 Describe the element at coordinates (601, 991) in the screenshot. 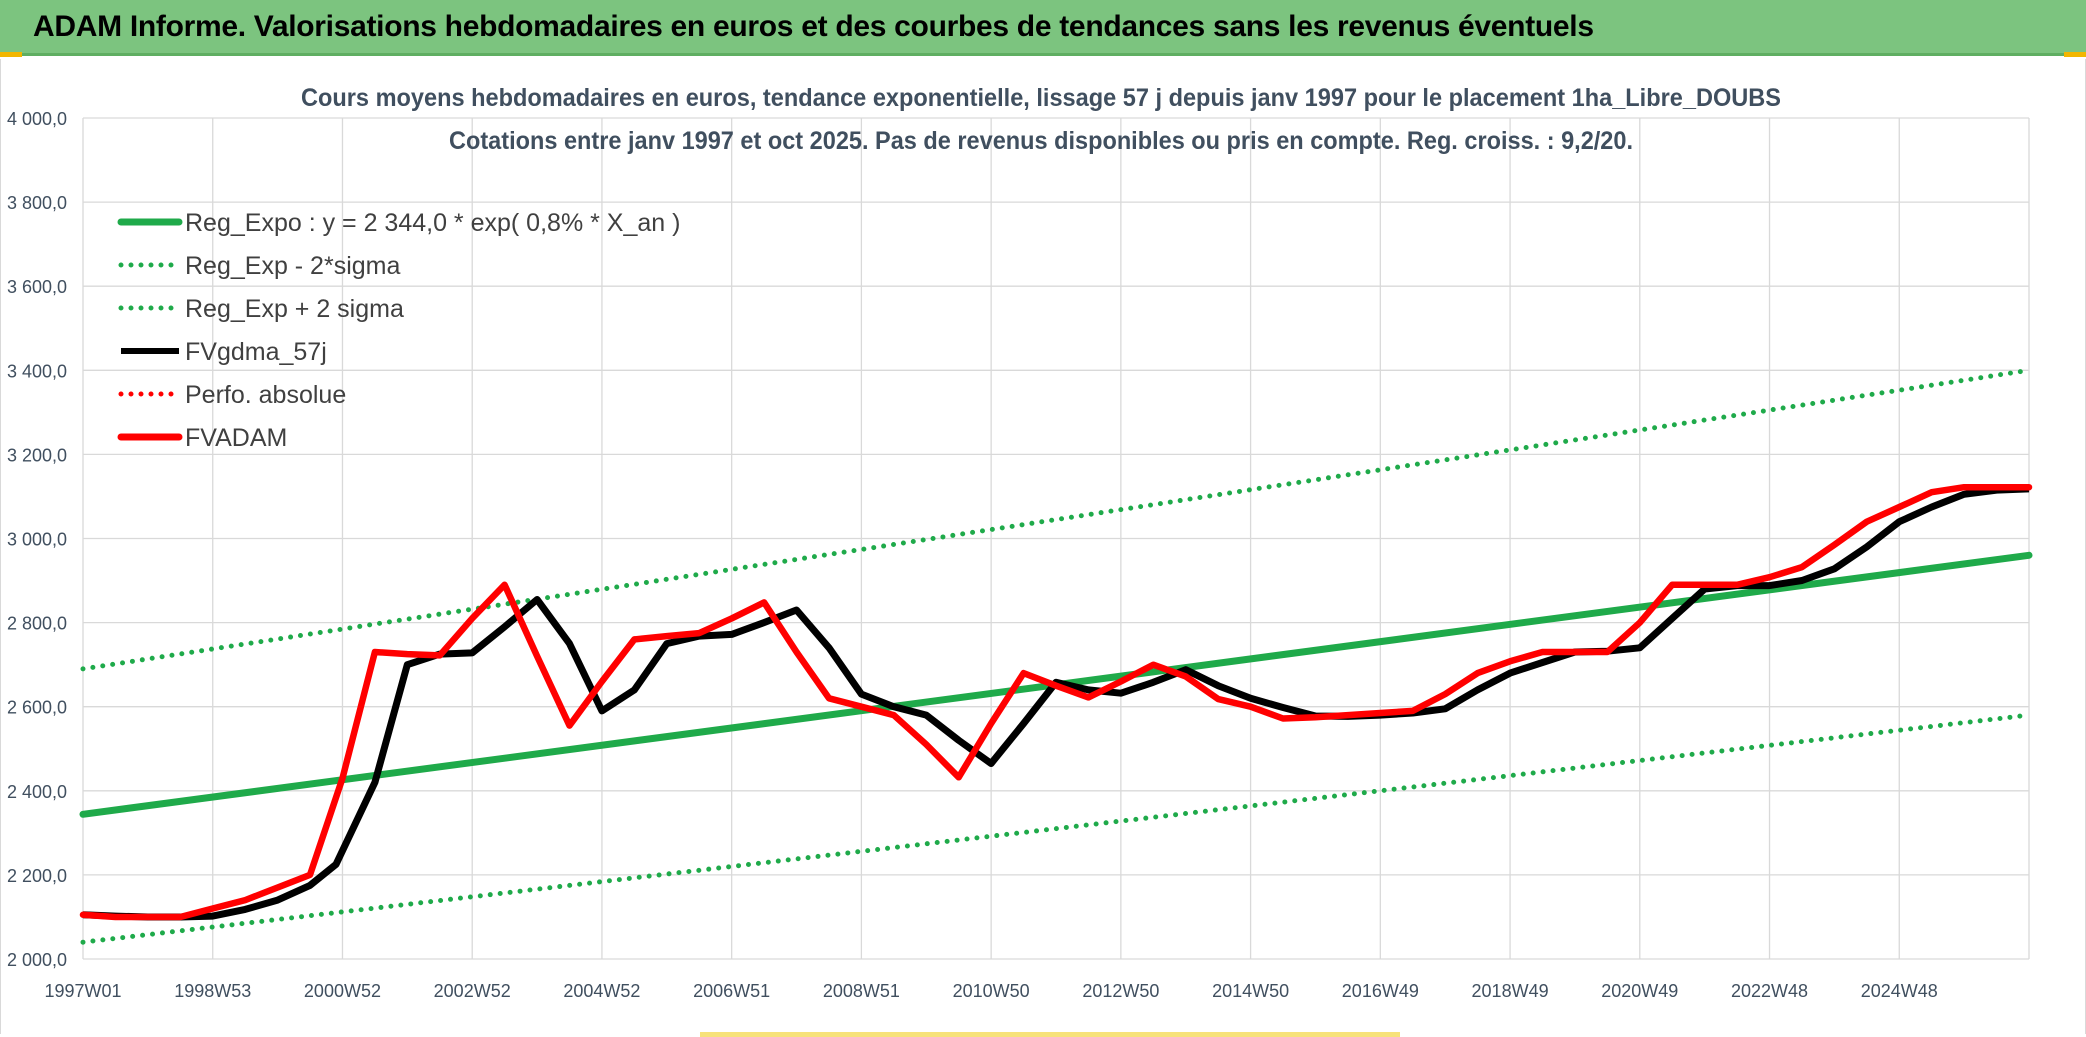

I see `x-tick-label: 2004W52` at that location.